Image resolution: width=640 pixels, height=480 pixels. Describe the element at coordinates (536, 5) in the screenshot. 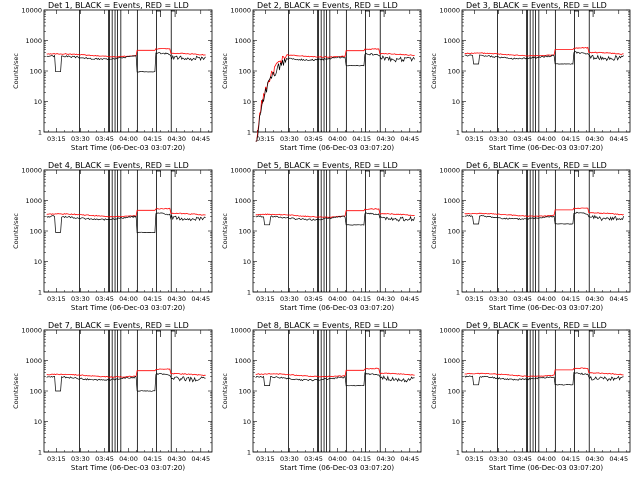

I see `panel-title: Det 3, BLACK = Events, RED = LLD` at that location.